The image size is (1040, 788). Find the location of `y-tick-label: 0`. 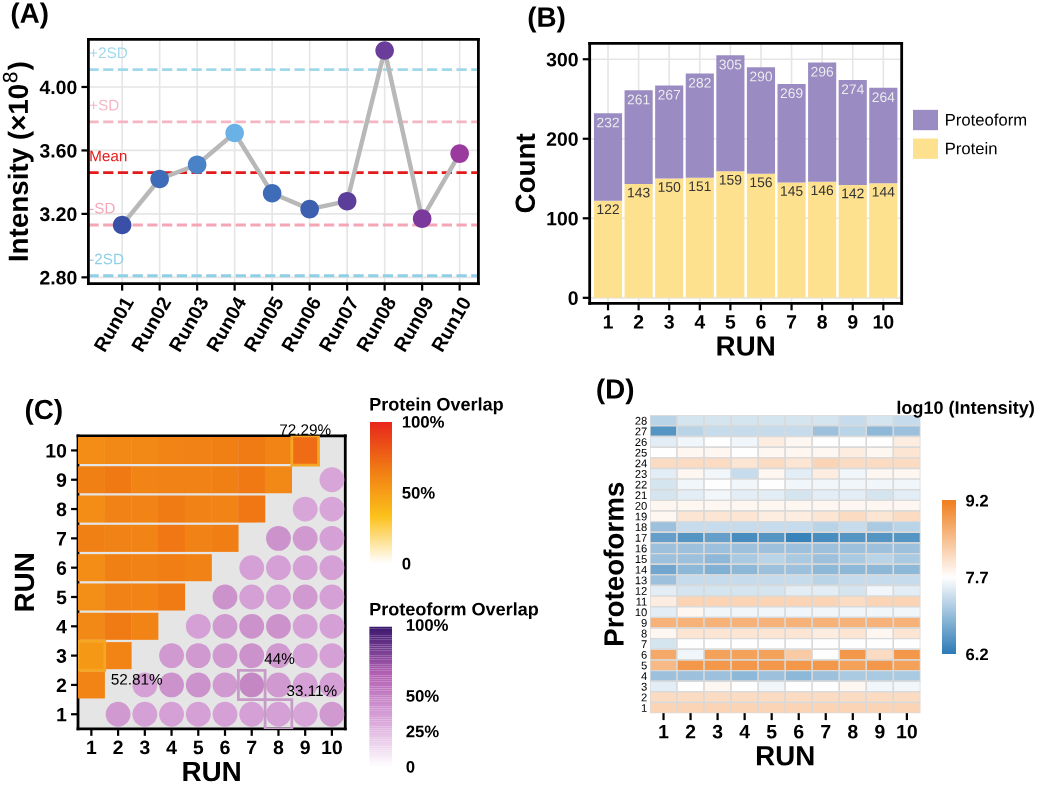

y-tick-label: 0 is located at coordinates (573, 298).